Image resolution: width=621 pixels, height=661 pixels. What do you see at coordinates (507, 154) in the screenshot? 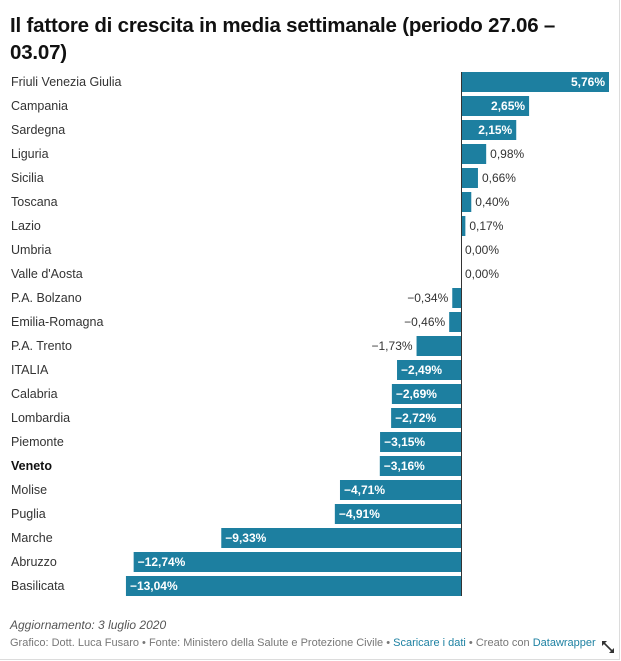
I see `value-label: 0,98%` at bounding box center [507, 154].